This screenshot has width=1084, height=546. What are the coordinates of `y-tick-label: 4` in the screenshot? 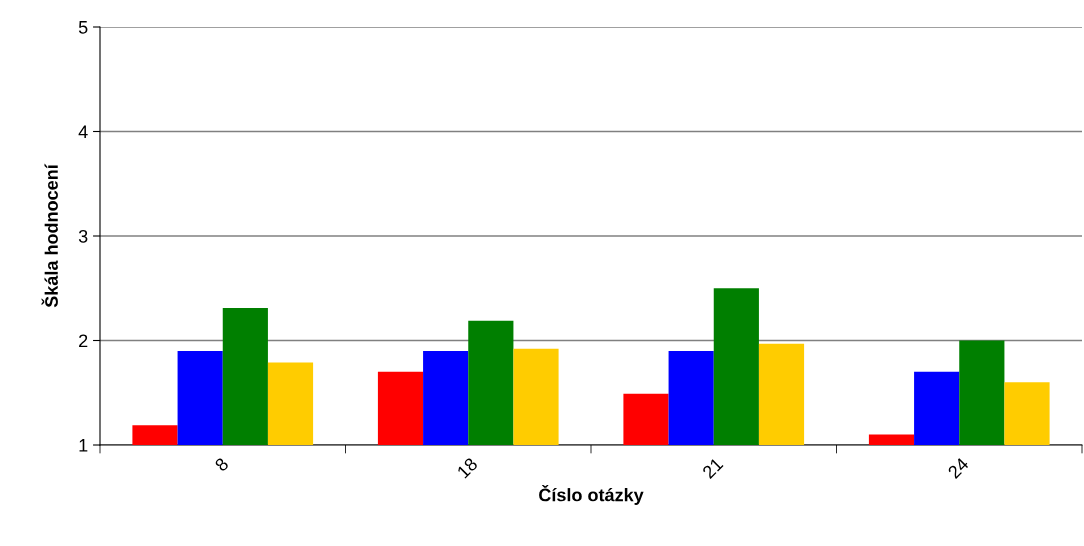 It's located at (83, 132).